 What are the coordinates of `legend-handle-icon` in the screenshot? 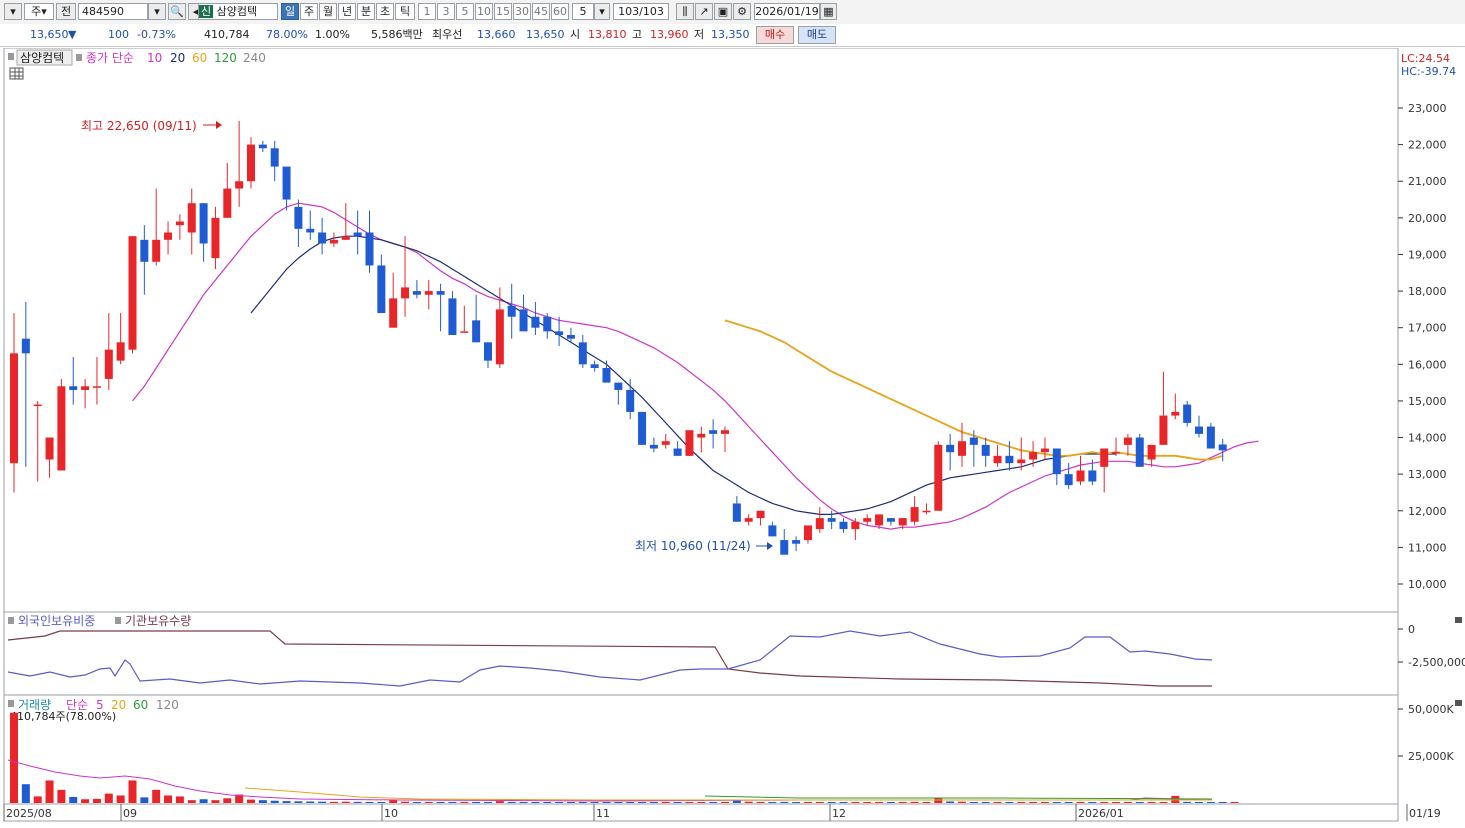 It's located at (79, 57).